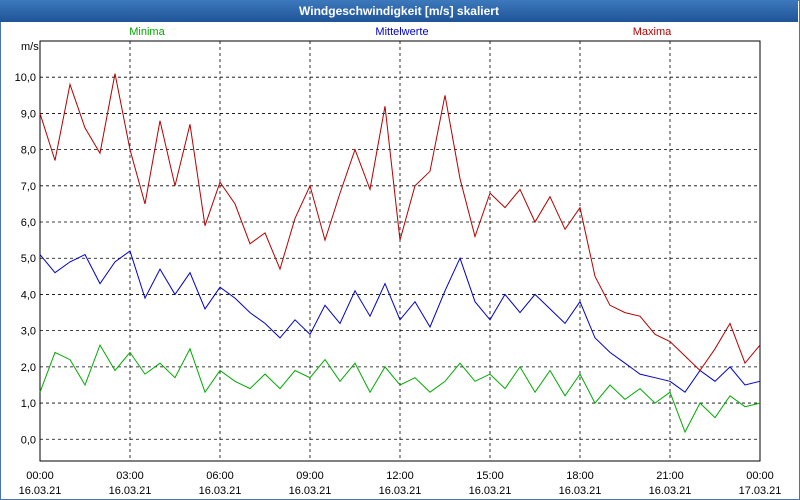 This screenshot has height=500, width=800. Describe the element at coordinates (147, 32) in the screenshot. I see `legend-minima: Minima` at that location.